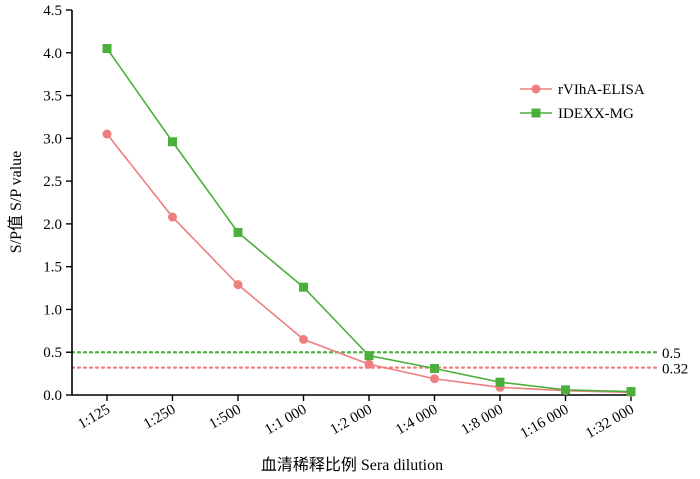 The height and width of the screenshot is (479, 700). I want to click on legend-label: rVIhA-ELISA, so click(601, 90).